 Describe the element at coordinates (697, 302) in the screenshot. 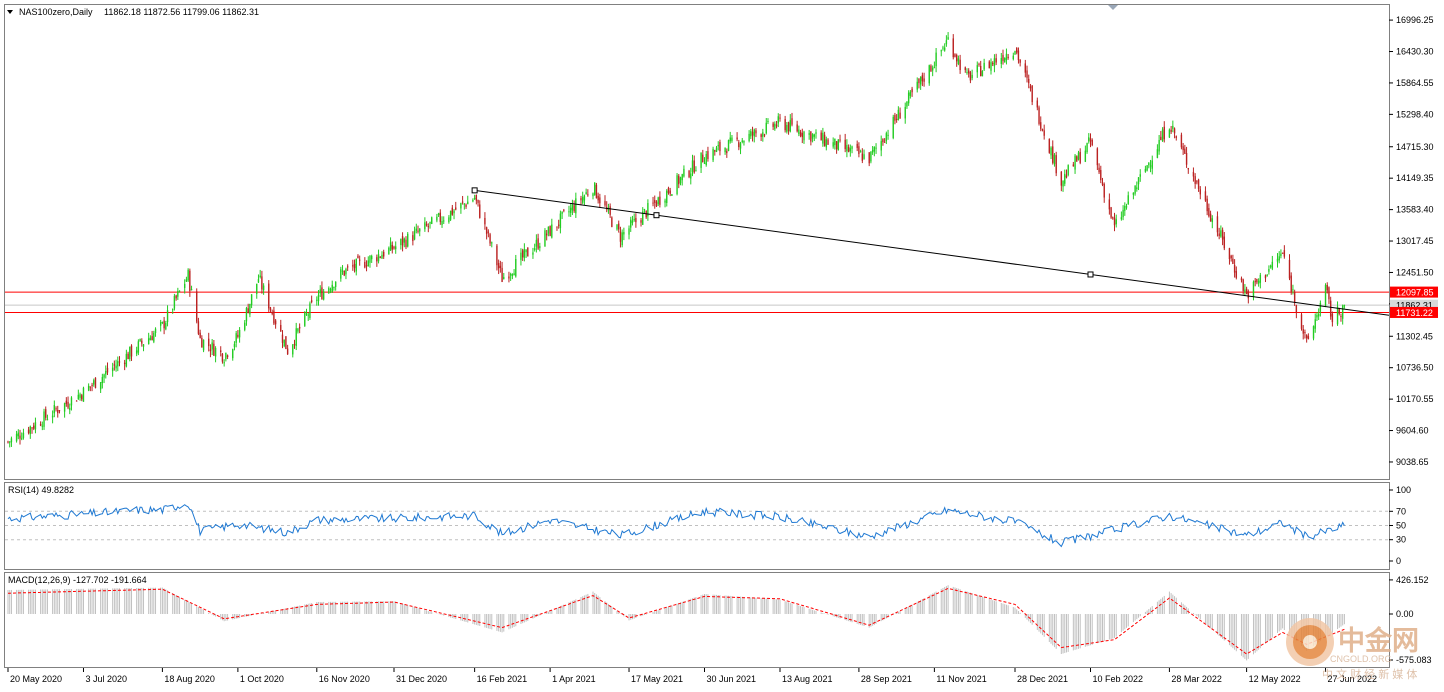

I see `horizontal-levels` at that location.